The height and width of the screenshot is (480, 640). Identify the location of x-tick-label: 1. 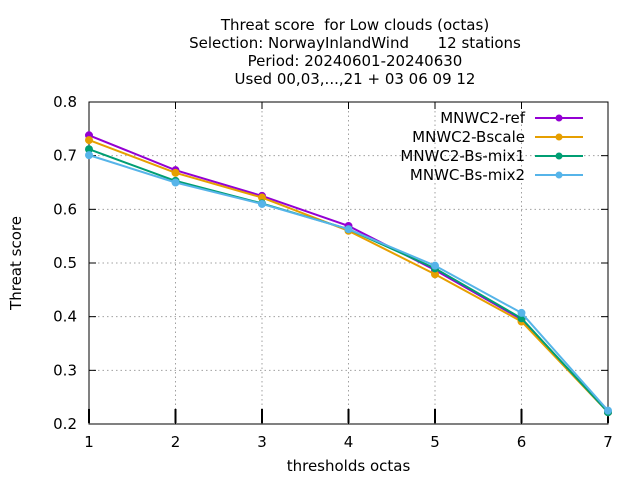
(89, 442).